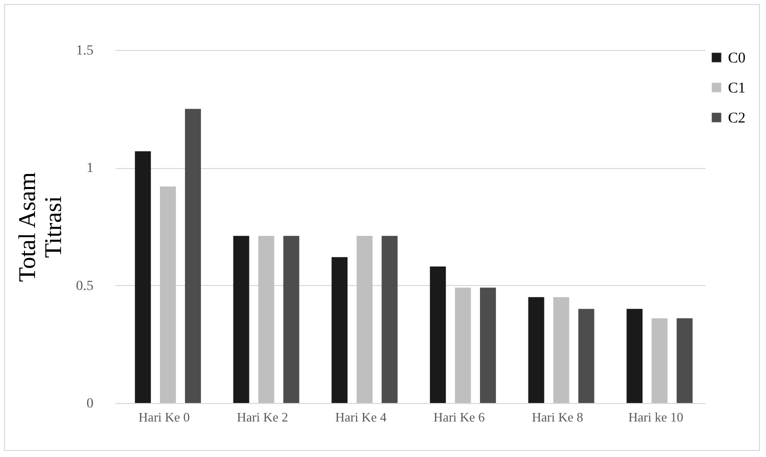  Describe the element at coordinates (262, 417) in the screenshot. I see `x-tick-label: Hari Ke 2` at that location.